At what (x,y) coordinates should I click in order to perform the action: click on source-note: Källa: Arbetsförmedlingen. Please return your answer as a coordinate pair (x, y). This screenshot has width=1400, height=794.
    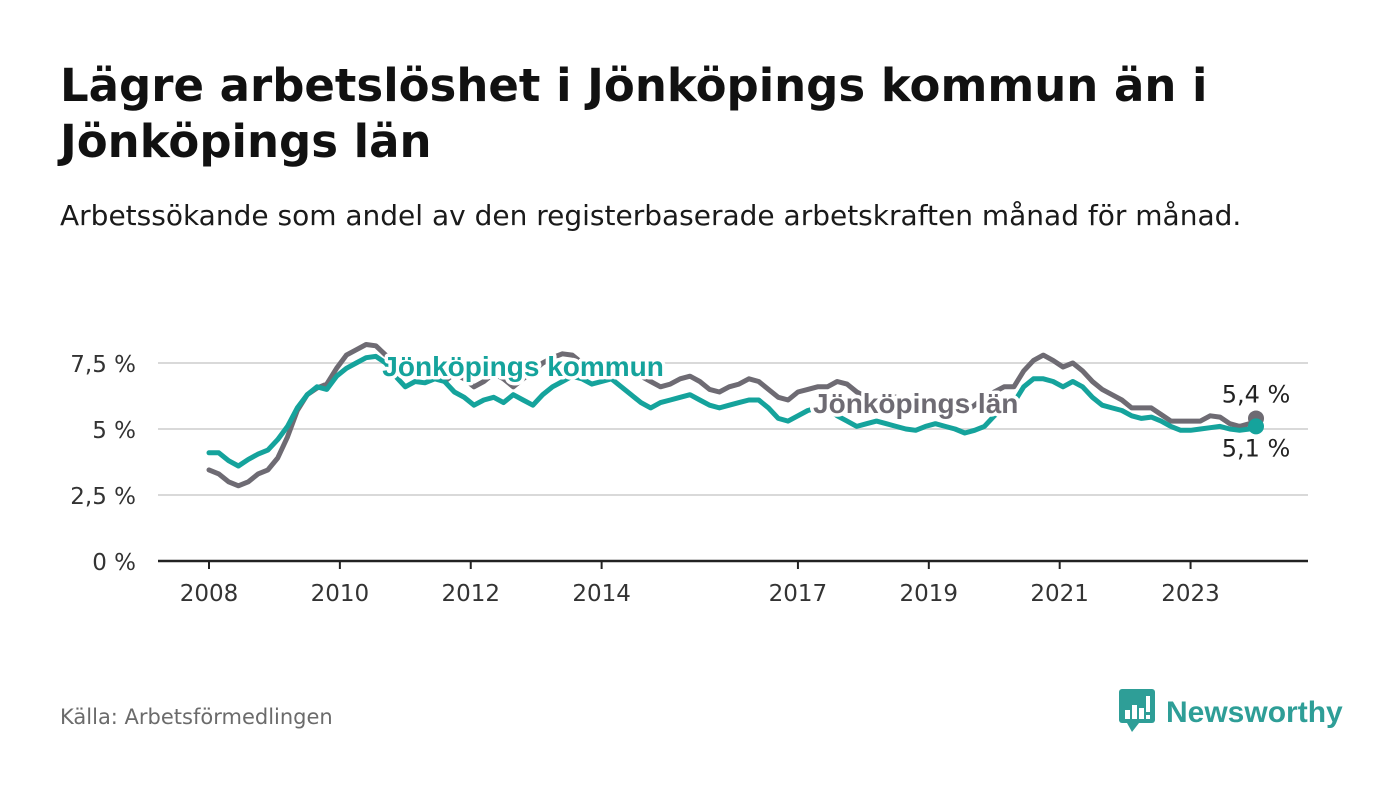
    Looking at the image, I should click on (196, 717).